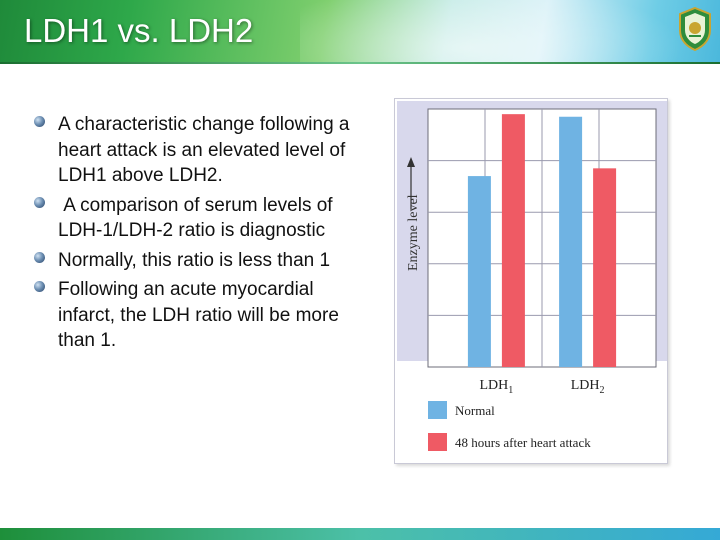 The width and height of the screenshot is (720, 540). What do you see at coordinates (475, 410) in the screenshot?
I see `legend-label: Normal` at bounding box center [475, 410].